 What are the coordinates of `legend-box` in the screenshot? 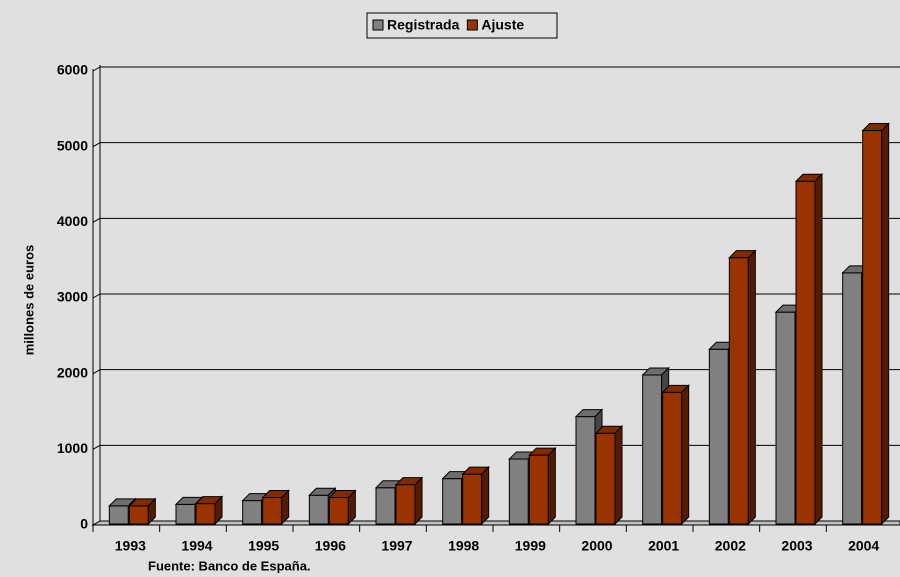 It's located at (462, 25).